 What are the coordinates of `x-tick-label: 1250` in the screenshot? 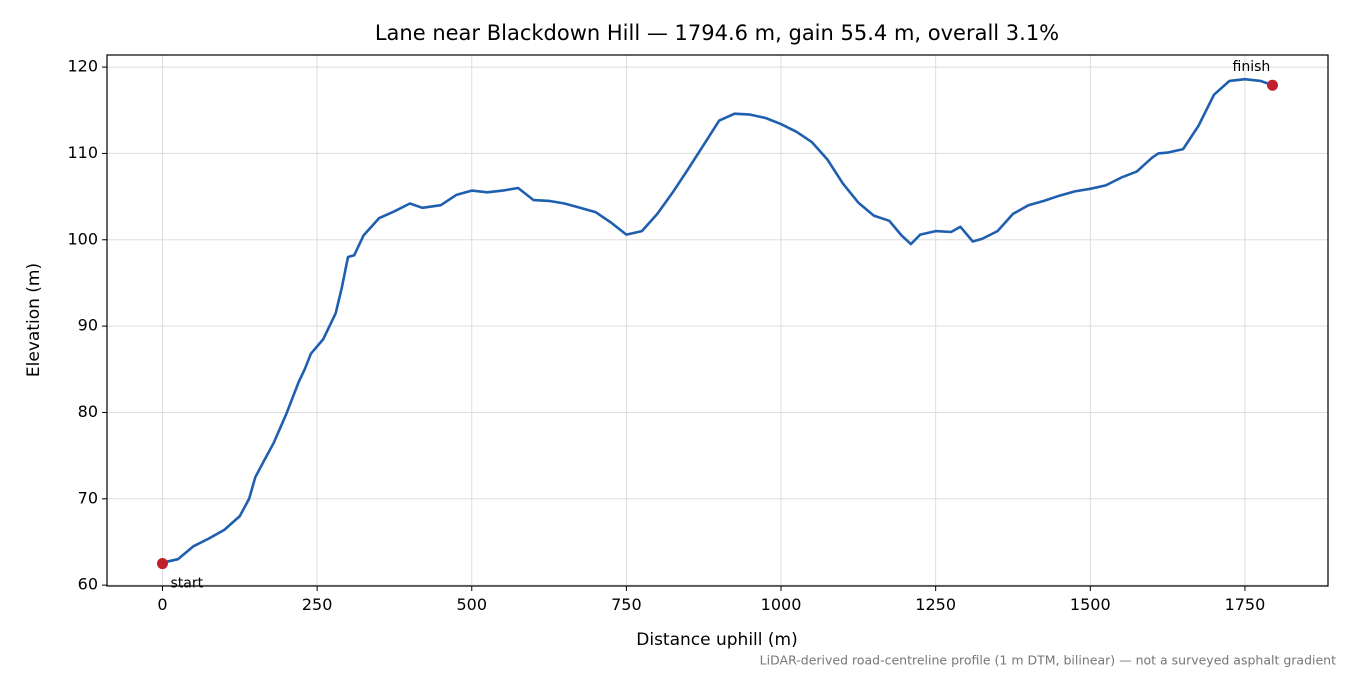 It's located at (935, 604).